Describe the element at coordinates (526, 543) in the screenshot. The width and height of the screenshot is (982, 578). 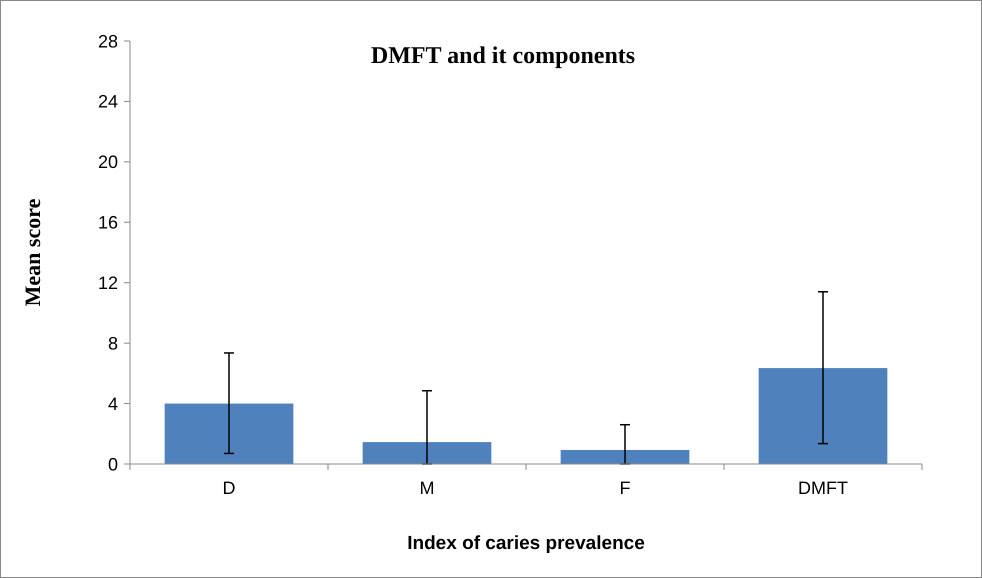
I see `x-axis-title: Index of caries prevalence` at that location.